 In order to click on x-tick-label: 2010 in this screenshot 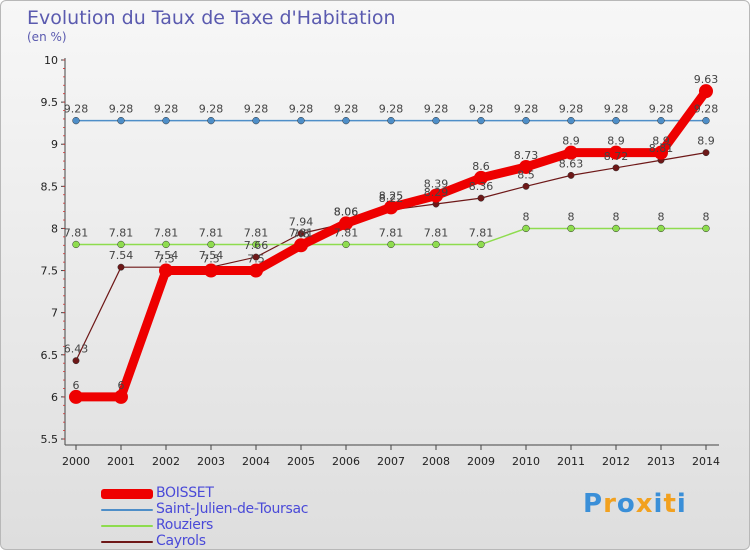, I will do `click(526, 461)`.